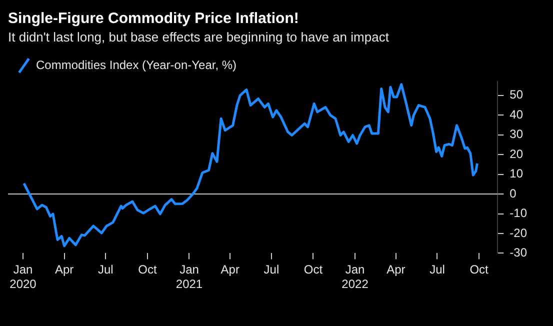 This screenshot has width=553, height=326. What do you see at coordinates (519, 213) in the screenshot?
I see `y-tick-label: -10` at bounding box center [519, 213].